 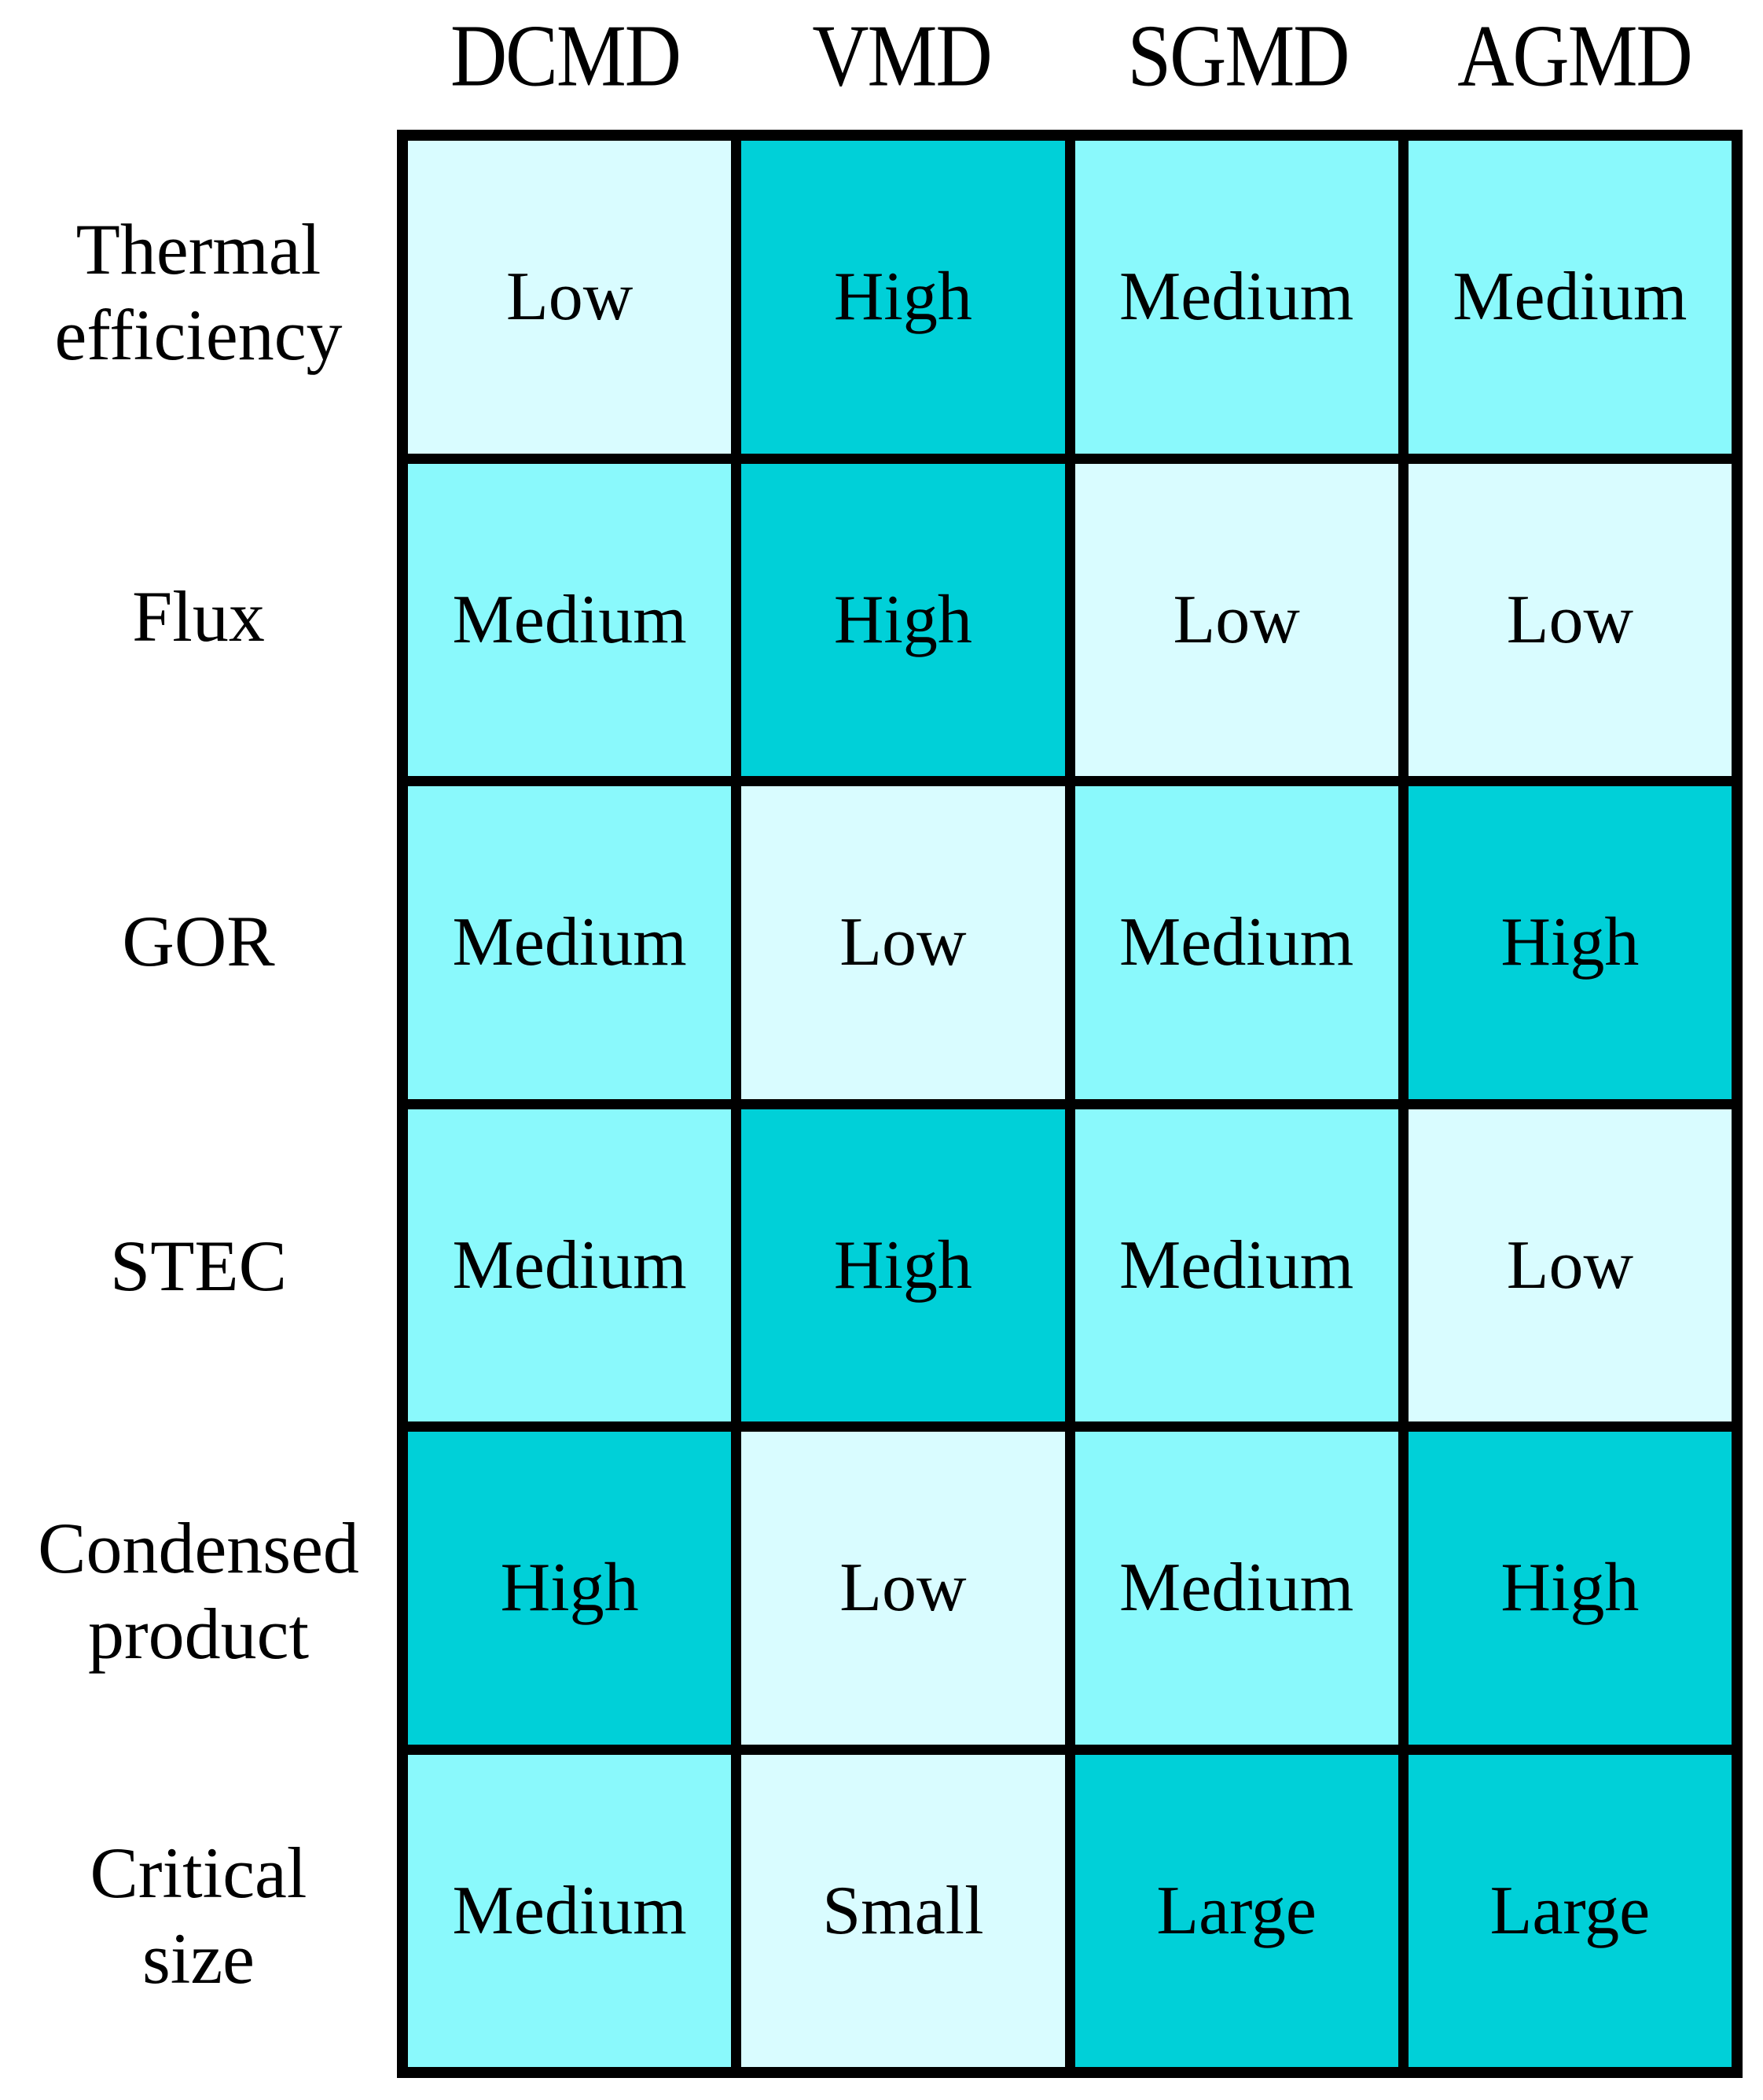 What do you see at coordinates (902, 55) in the screenshot?
I see `column-header-vmd: VMD` at bounding box center [902, 55].